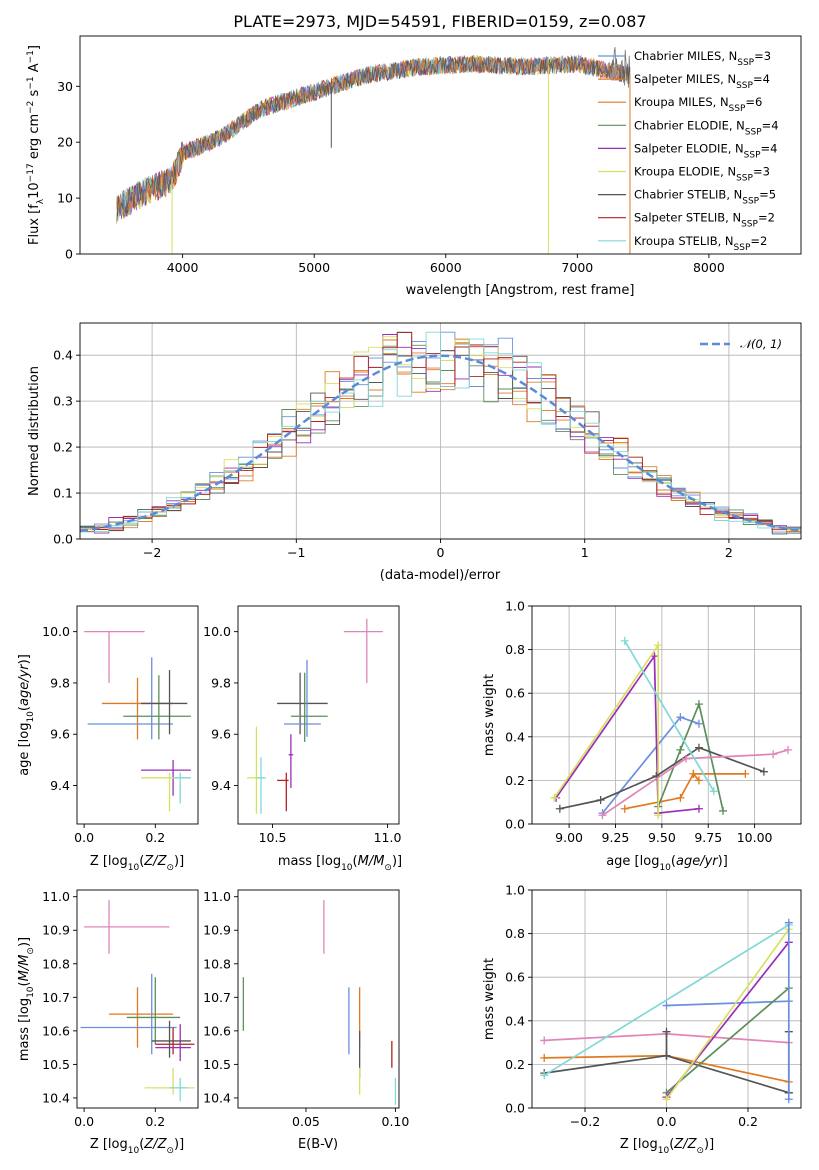  What do you see at coordinates (56, 896) in the screenshot?
I see `y-tick-label: 11.0` at bounding box center [56, 896].